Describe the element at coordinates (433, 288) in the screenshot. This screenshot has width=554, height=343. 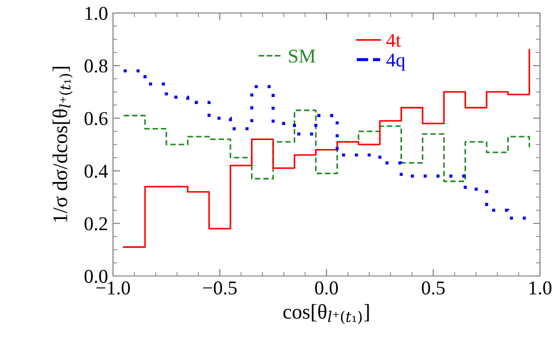
I see `x-tick-label: 0.5` at that location.